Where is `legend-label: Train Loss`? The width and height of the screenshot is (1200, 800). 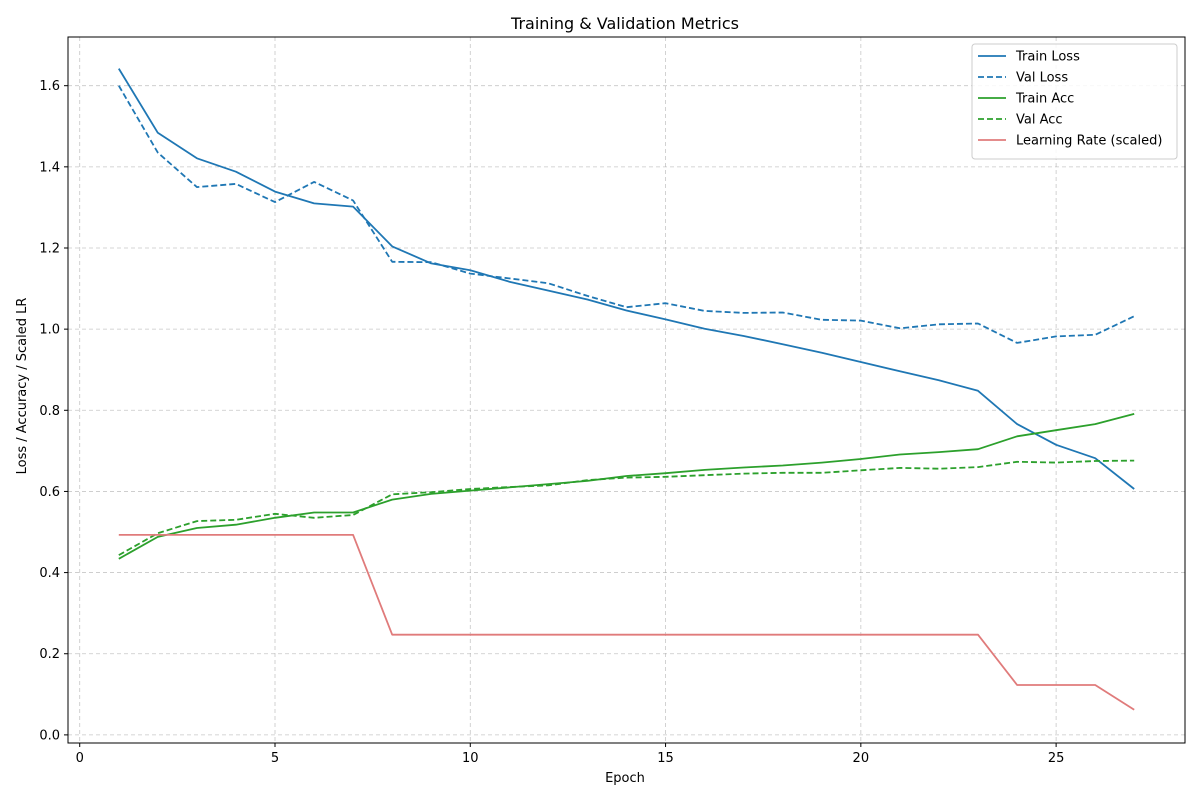
legend-label: Train Loss is located at coordinates (1047, 57).